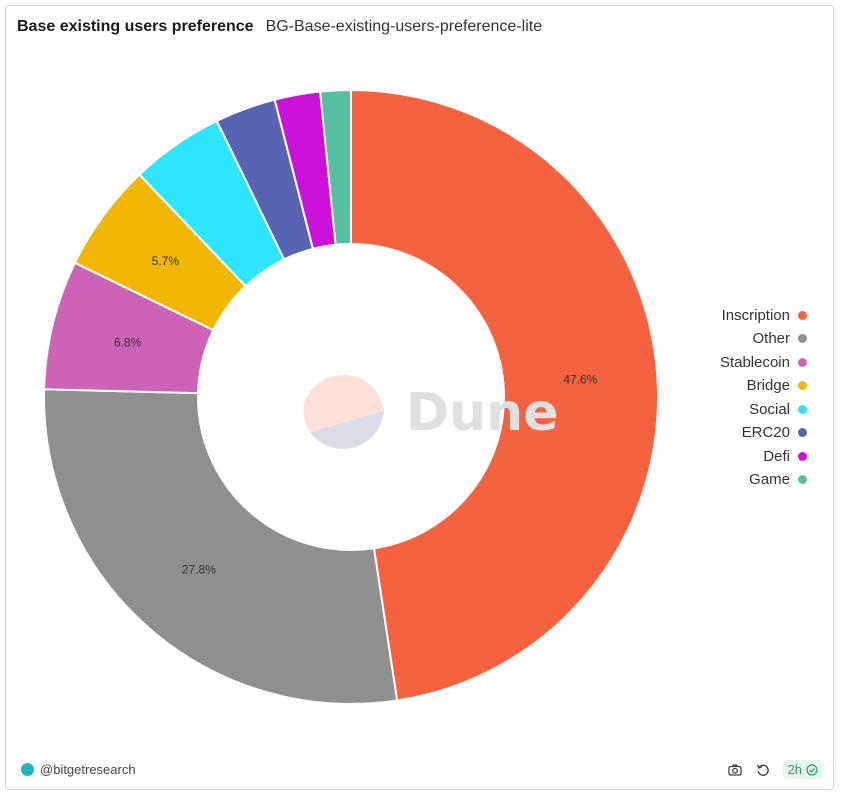 The height and width of the screenshot is (797, 841). What do you see at coordinates (335, 167) in the screenshot?
I see `slice-game` at bounding box center [335, 167].